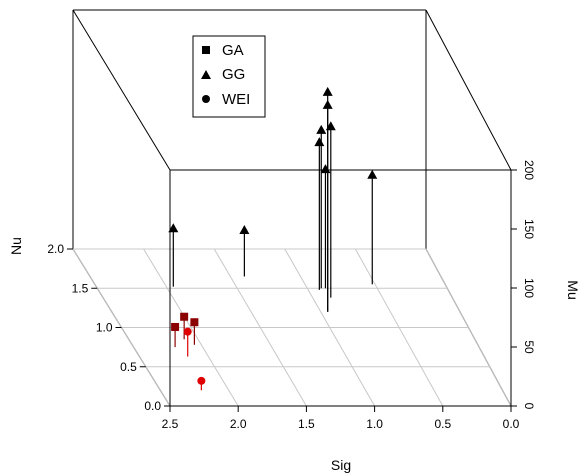  I want to click on x-axis-title: Sig, so click(341, 465).